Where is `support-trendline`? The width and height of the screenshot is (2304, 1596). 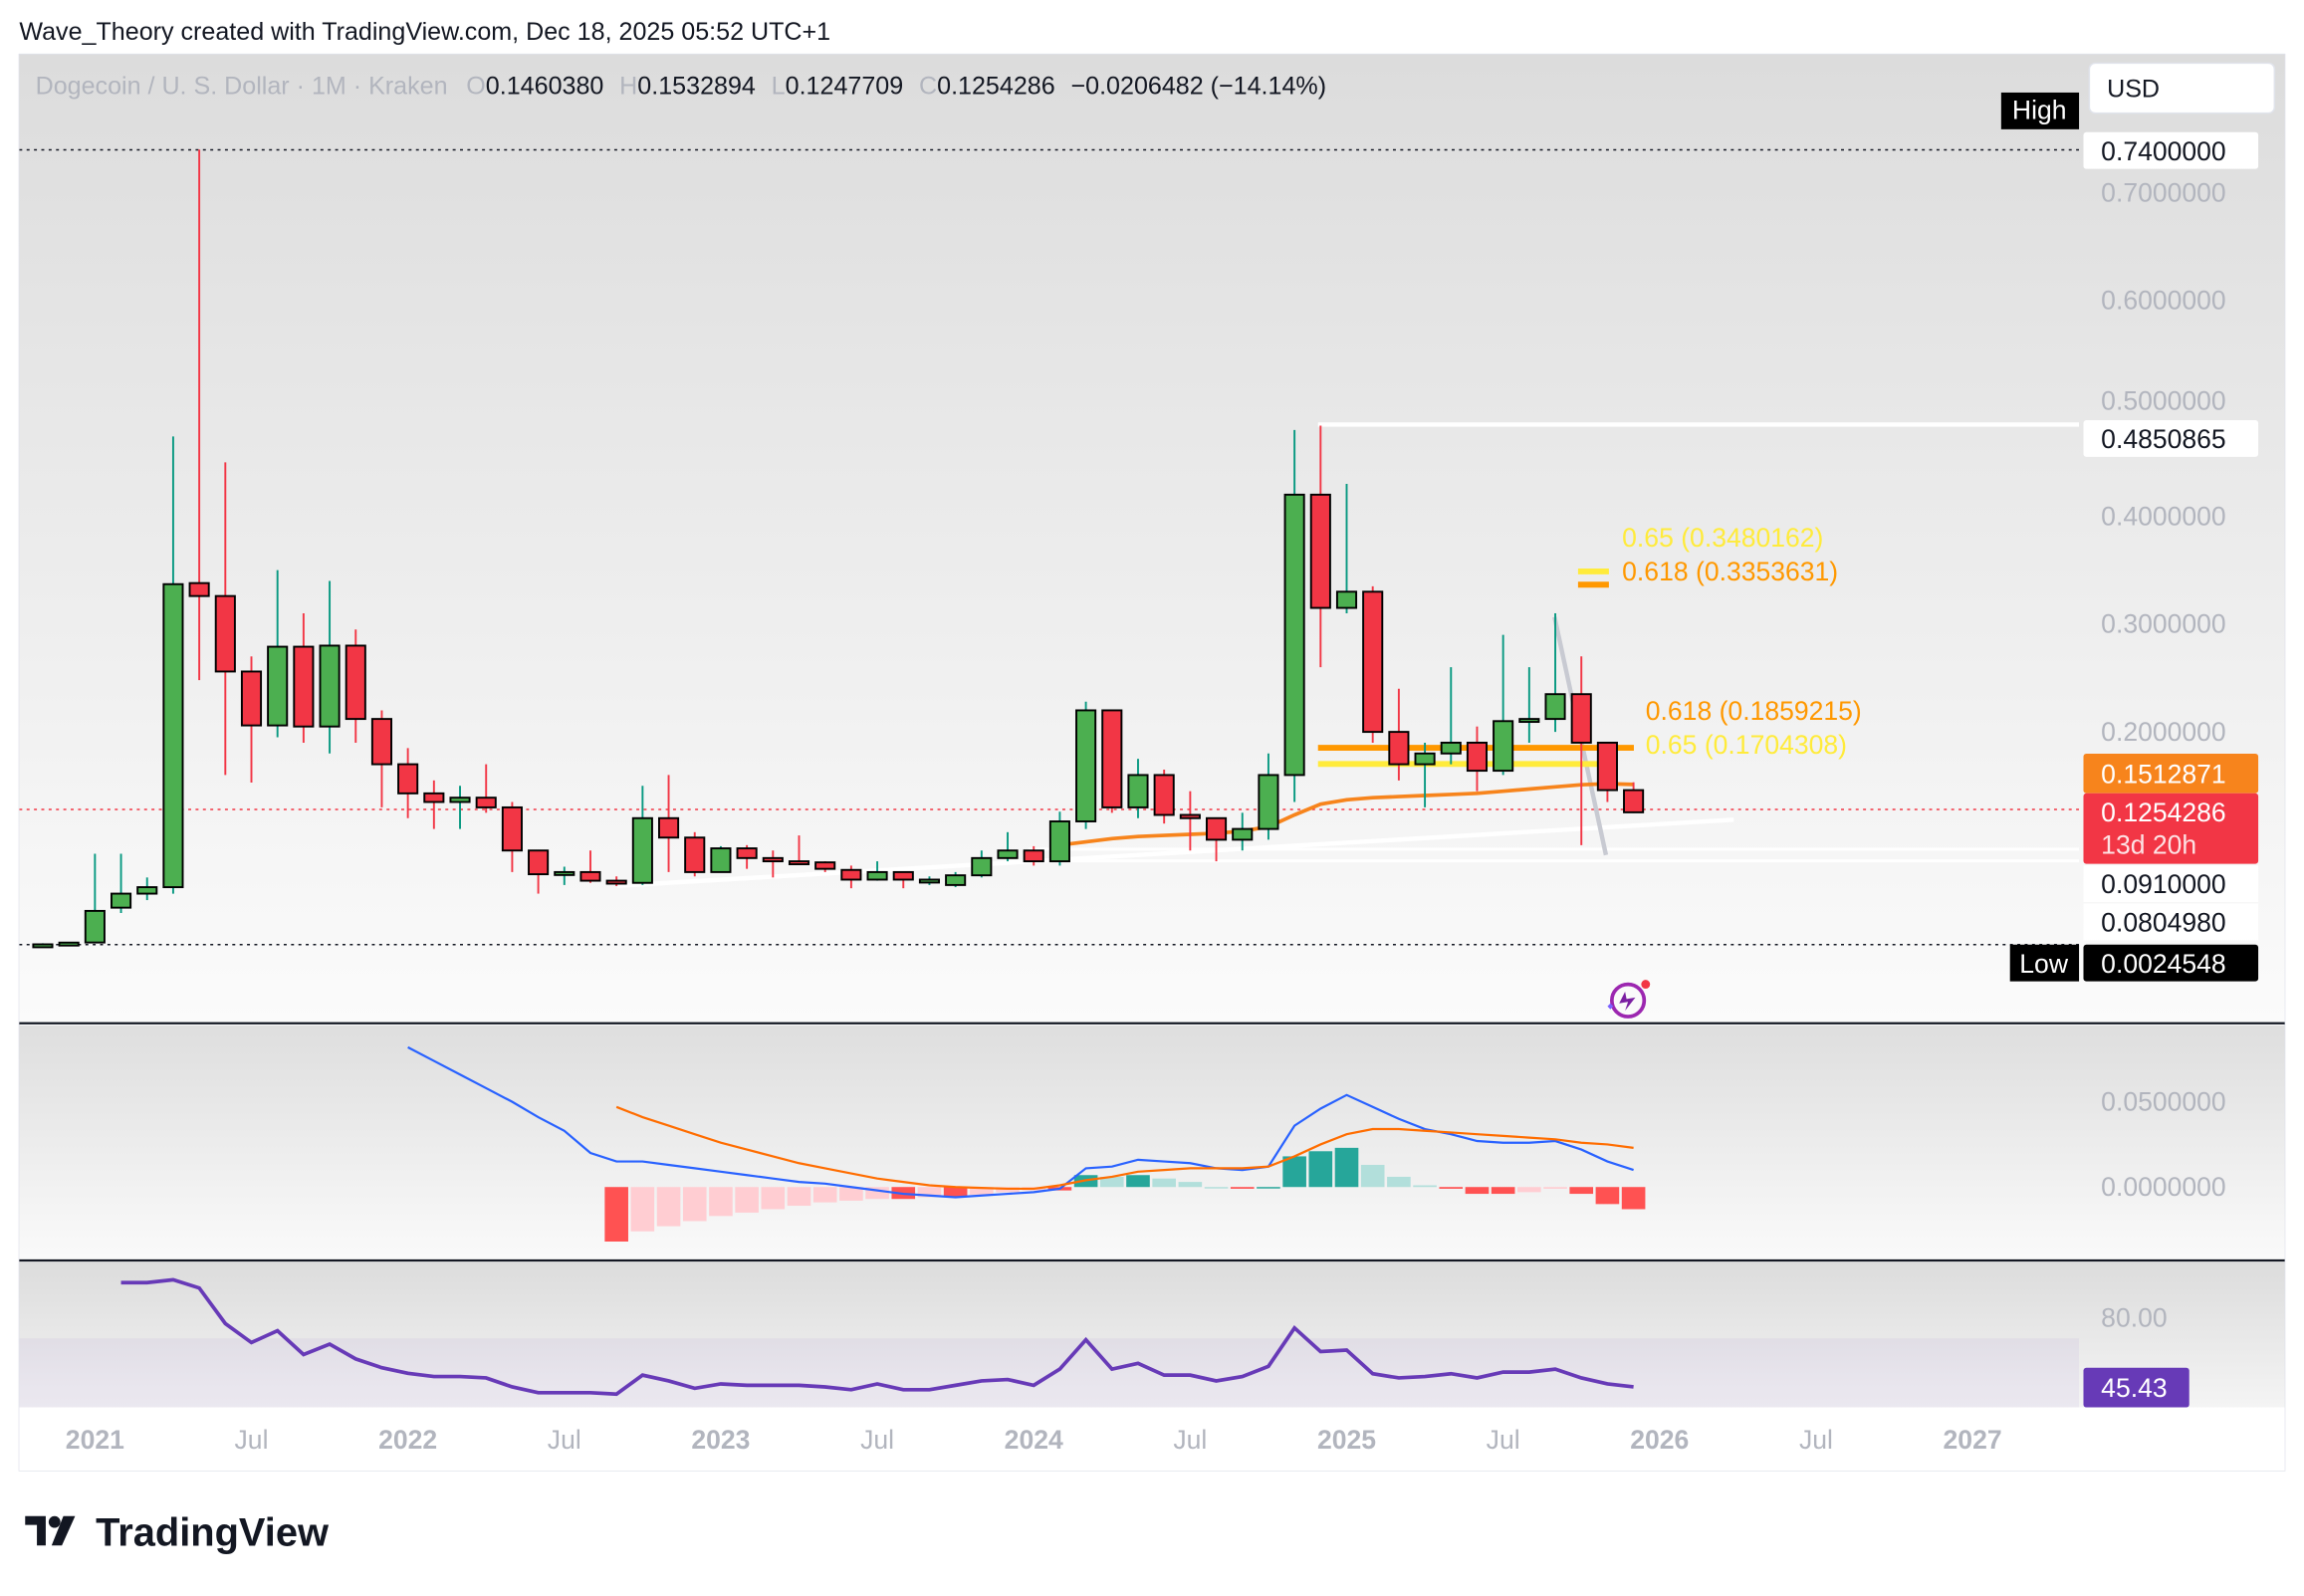 support-trendline is located at coordinates (1175, 852).